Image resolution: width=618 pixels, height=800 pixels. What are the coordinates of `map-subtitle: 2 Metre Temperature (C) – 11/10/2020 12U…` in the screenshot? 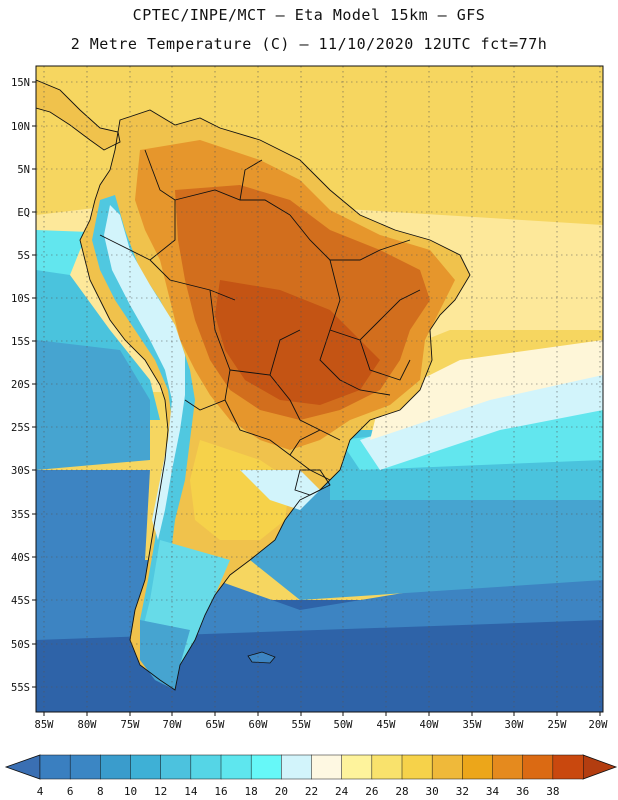 It's located at (309, 44).